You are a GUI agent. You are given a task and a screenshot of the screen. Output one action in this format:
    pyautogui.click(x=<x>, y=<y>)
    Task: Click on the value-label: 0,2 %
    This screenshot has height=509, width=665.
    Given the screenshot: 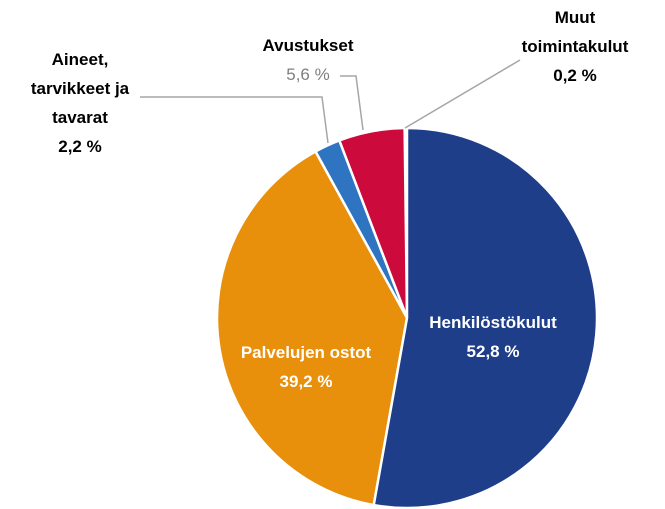 What is the action you would take?
    pyautogui.click(x=575, y=75)
    